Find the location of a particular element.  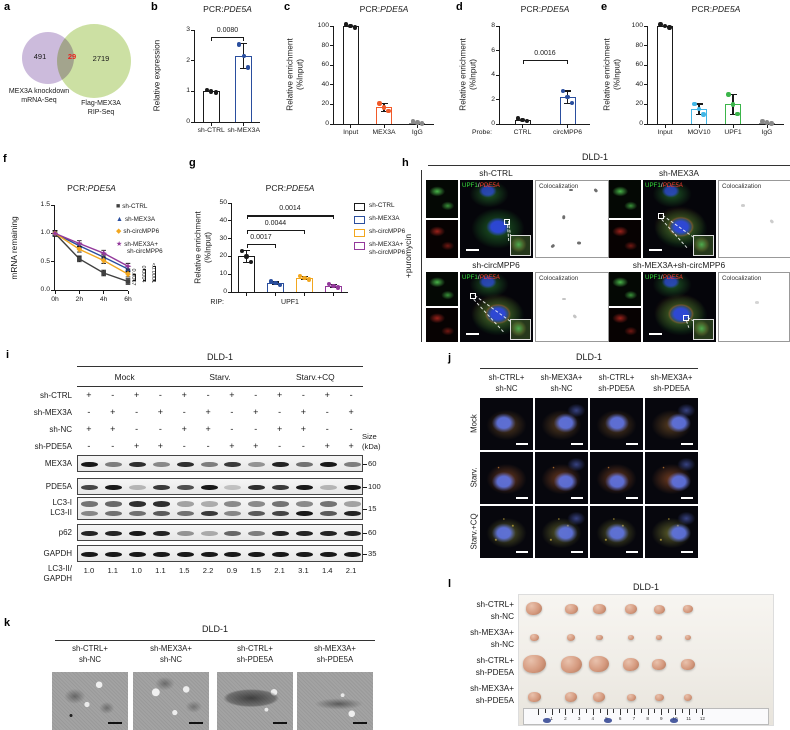

x-tick-mark is located at coordinates (351, 126).